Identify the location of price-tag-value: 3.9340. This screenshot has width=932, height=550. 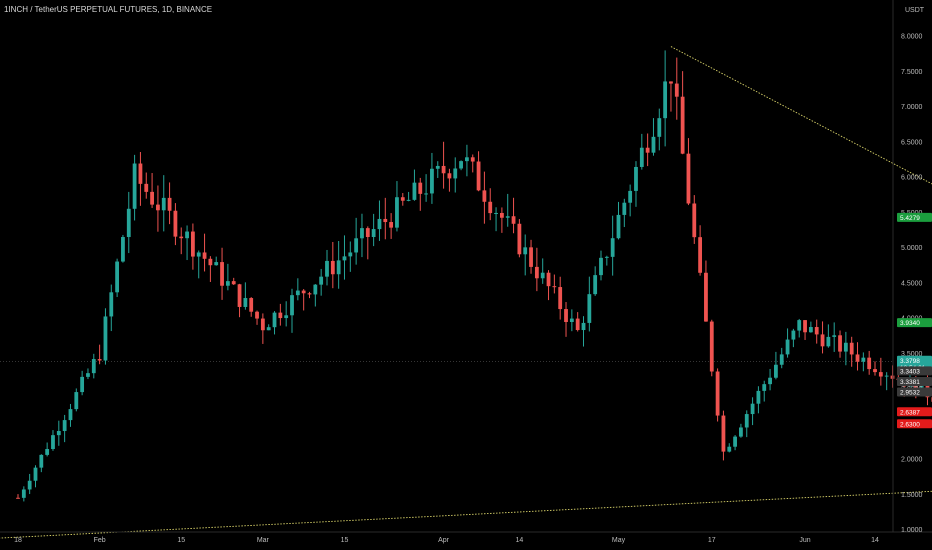
(910, 323).